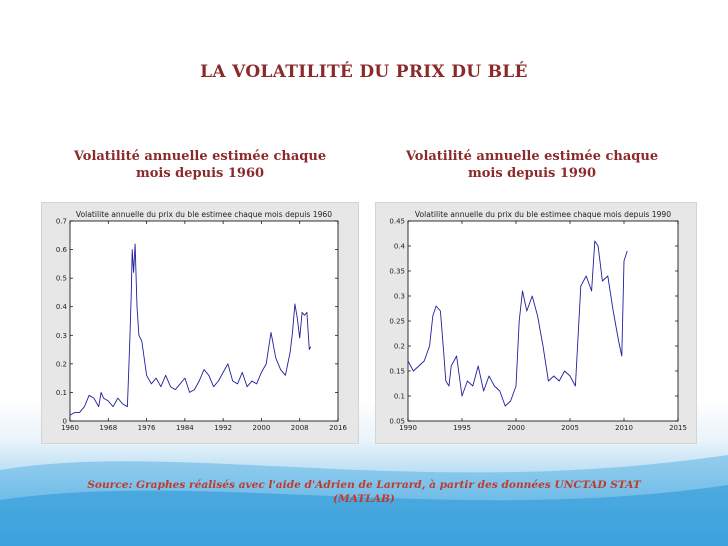  Describe the element at coordinates (61, 279) in the screenshot. I see `c1960-ytick-label-5: 0.5` at that location.